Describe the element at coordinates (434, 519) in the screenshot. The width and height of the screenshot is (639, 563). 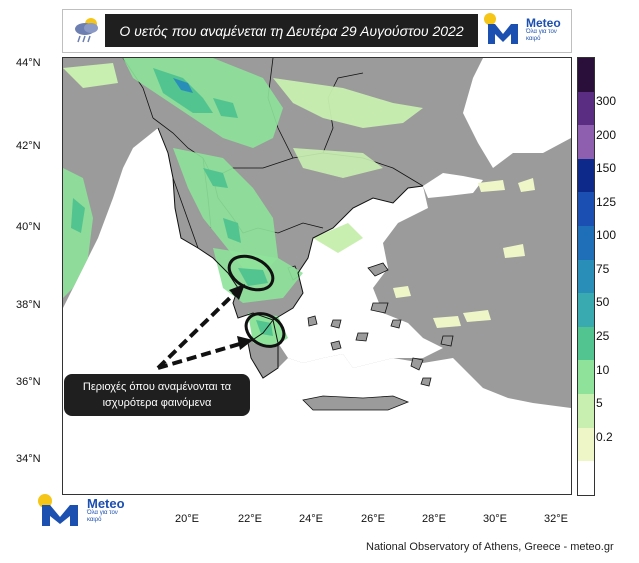
I see `lon-label-28: 28°E` at that location.